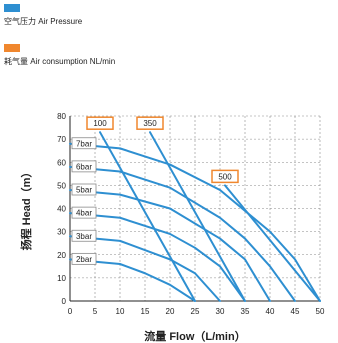 The width and height of the screenshot is (338, 343). Describe the element at coordinates (43, 21) in the screenshot. I see `legend-air-pressure-label: 空气压力 Air Pressure` at that location.